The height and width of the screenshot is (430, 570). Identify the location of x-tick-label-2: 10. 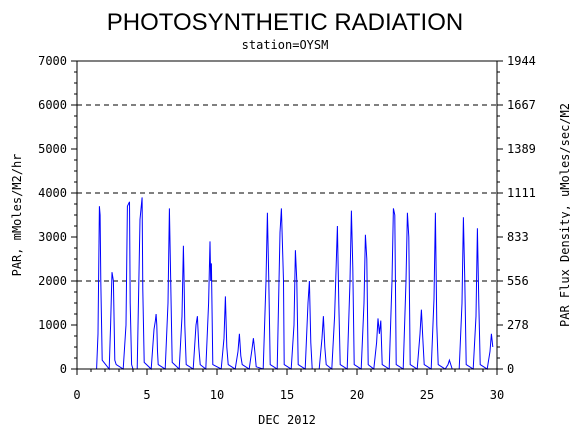
(217, 395).